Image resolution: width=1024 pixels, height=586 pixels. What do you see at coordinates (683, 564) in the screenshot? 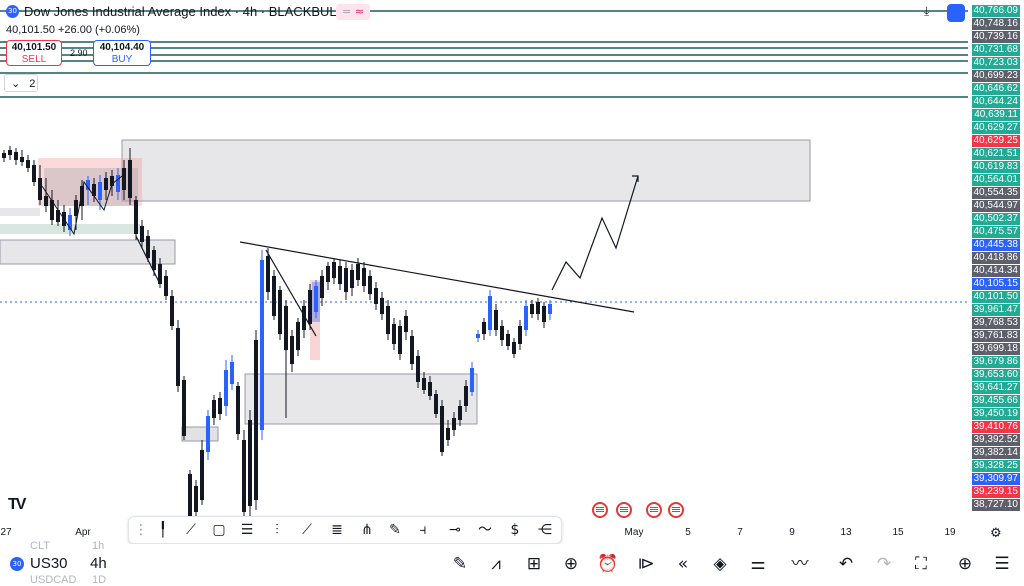
I see `rewind-icon: «` at bounding box center [683, 564].